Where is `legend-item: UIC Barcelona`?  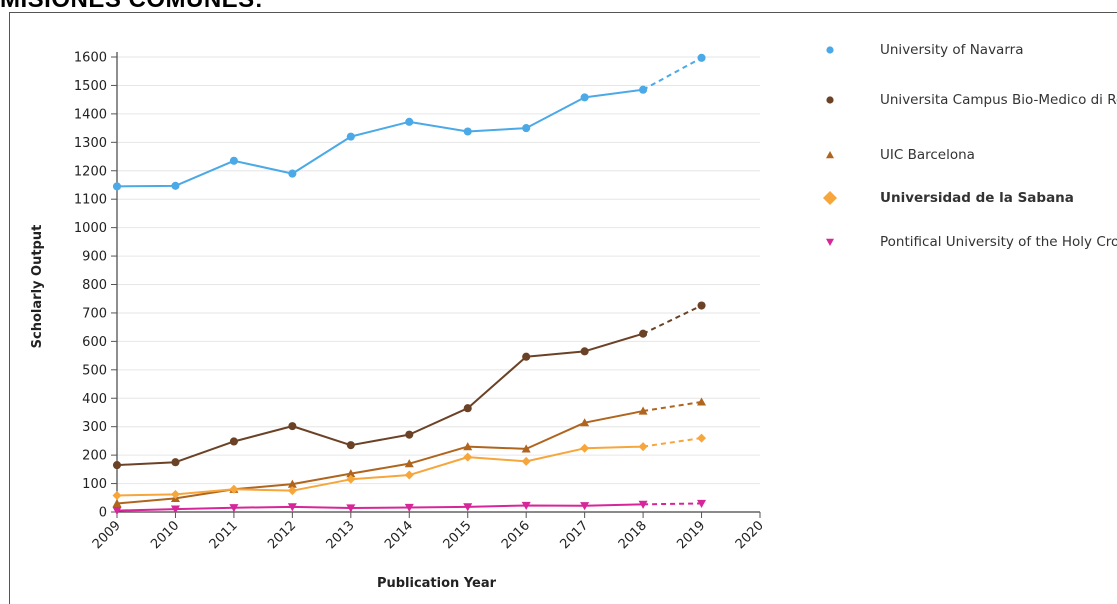
legend-item: UIC Barcelona is located at coordinates (968, 155).